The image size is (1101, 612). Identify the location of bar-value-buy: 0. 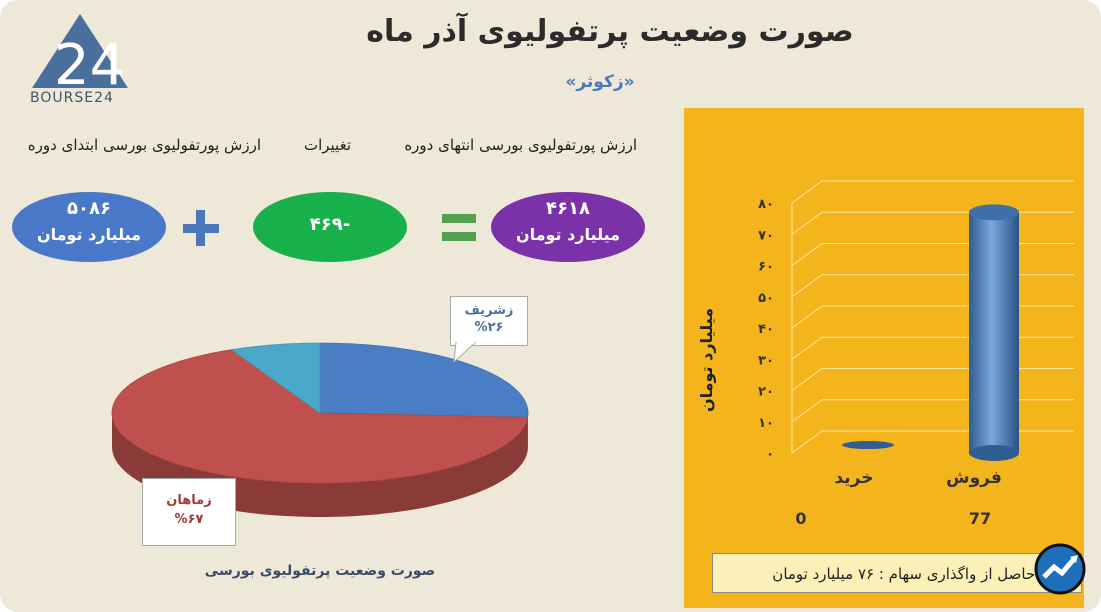
(801, 518).